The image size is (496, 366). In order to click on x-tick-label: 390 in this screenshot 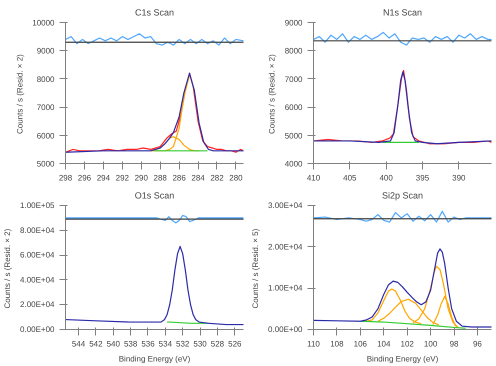, I will do `click(459, 178)`.